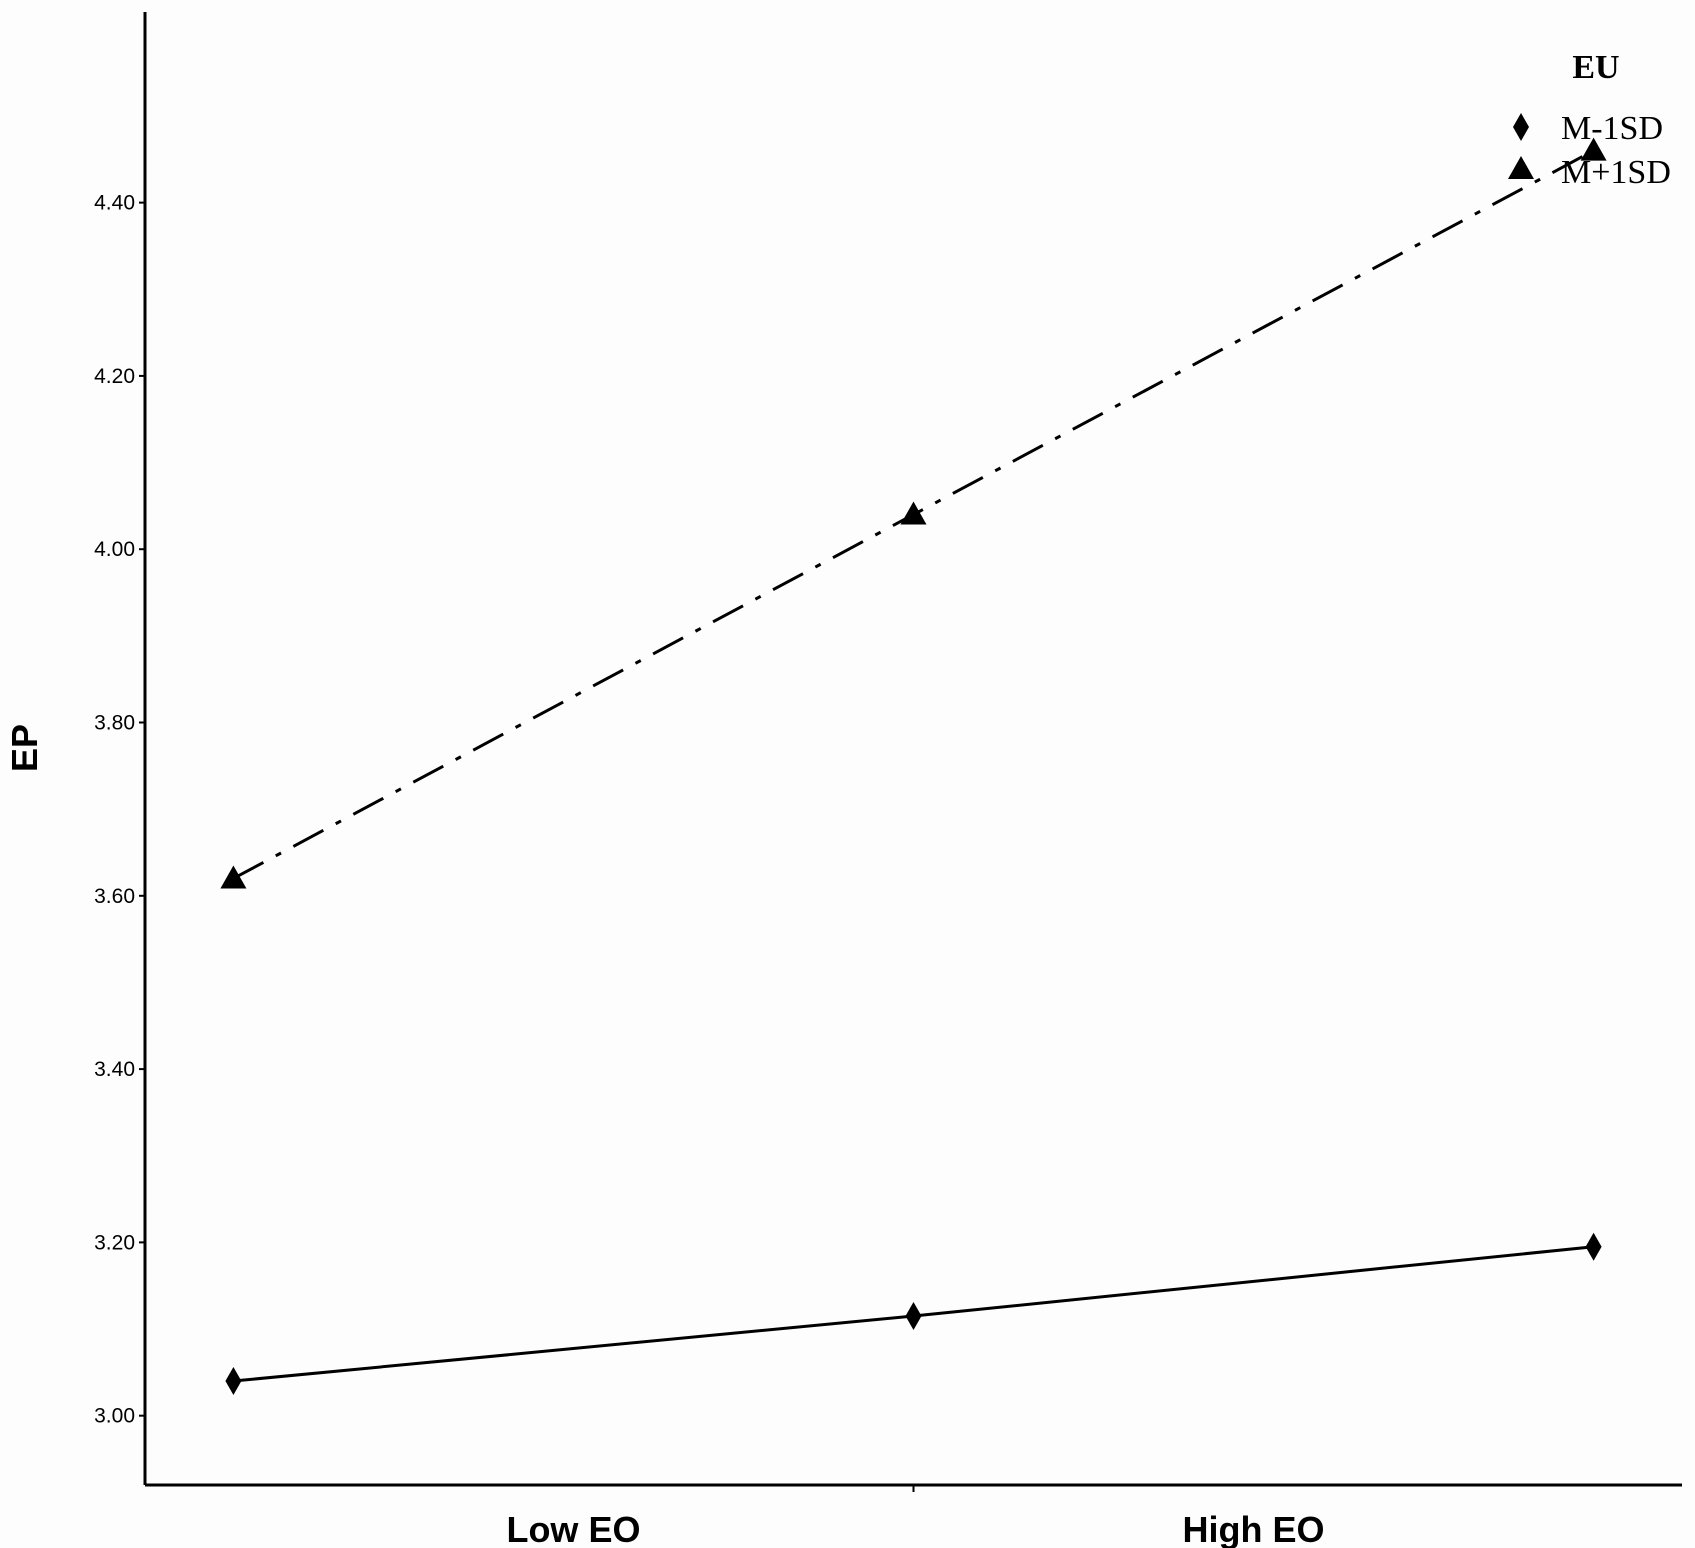 This screenshot has width=1695, height=1548. Describe the element at coordinates (915, 1516) in the screenshot. I see `x-ticks: Low EO High EO` at that location.